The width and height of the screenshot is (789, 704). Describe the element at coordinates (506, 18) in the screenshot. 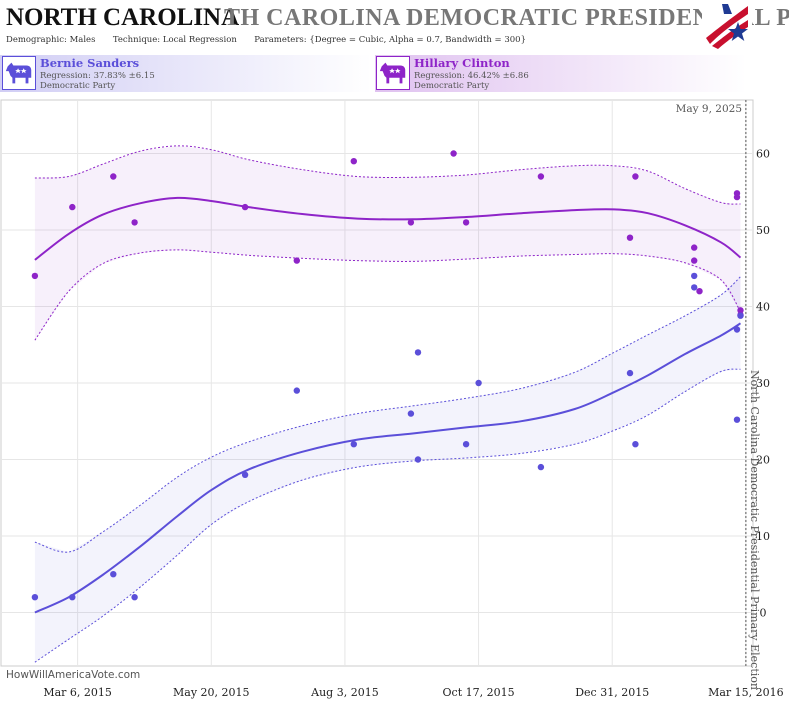

I see `race-title: TH CAROLINA DEMOCRATIC PRESIDENTIAL P` at that location.